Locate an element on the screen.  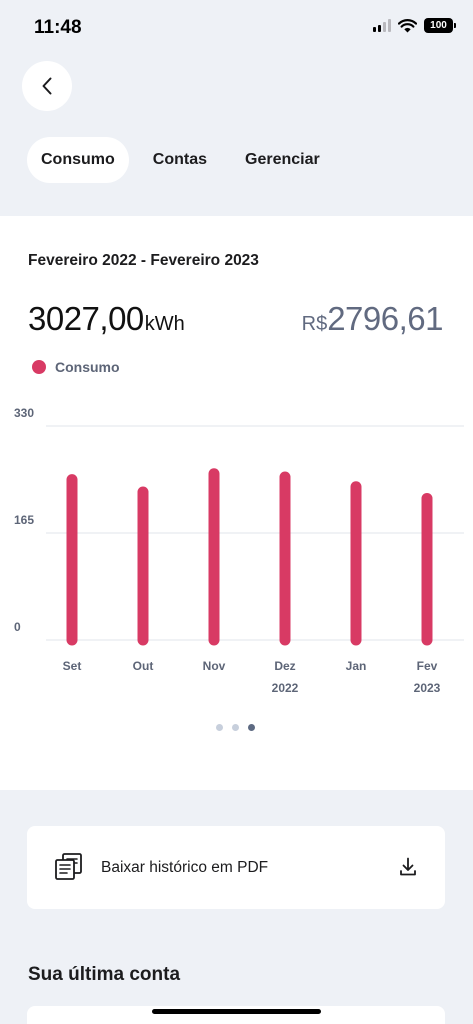
tab-gerenciar: Gerenciar is located at coordinates (282, 159).